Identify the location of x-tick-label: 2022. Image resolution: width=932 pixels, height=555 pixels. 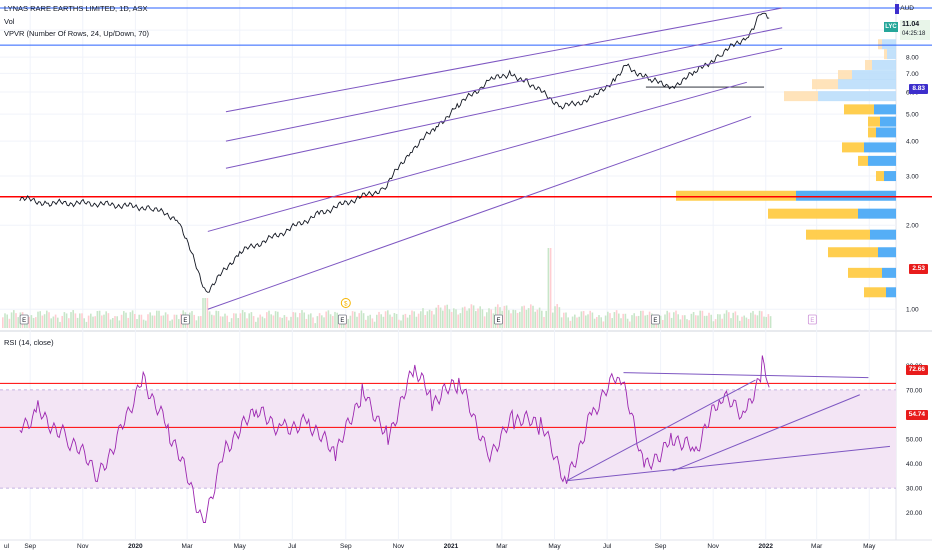
(766, 546).